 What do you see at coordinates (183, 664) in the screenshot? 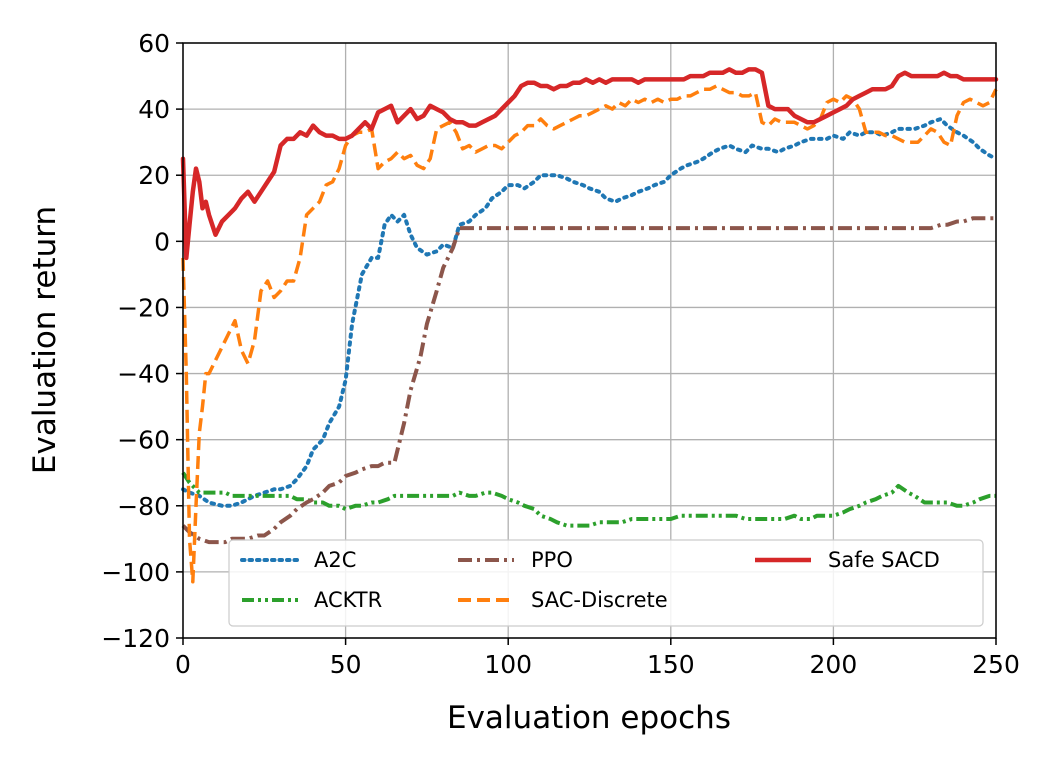
I see `x-tick-label: 0` at bounding box center [183, 664].